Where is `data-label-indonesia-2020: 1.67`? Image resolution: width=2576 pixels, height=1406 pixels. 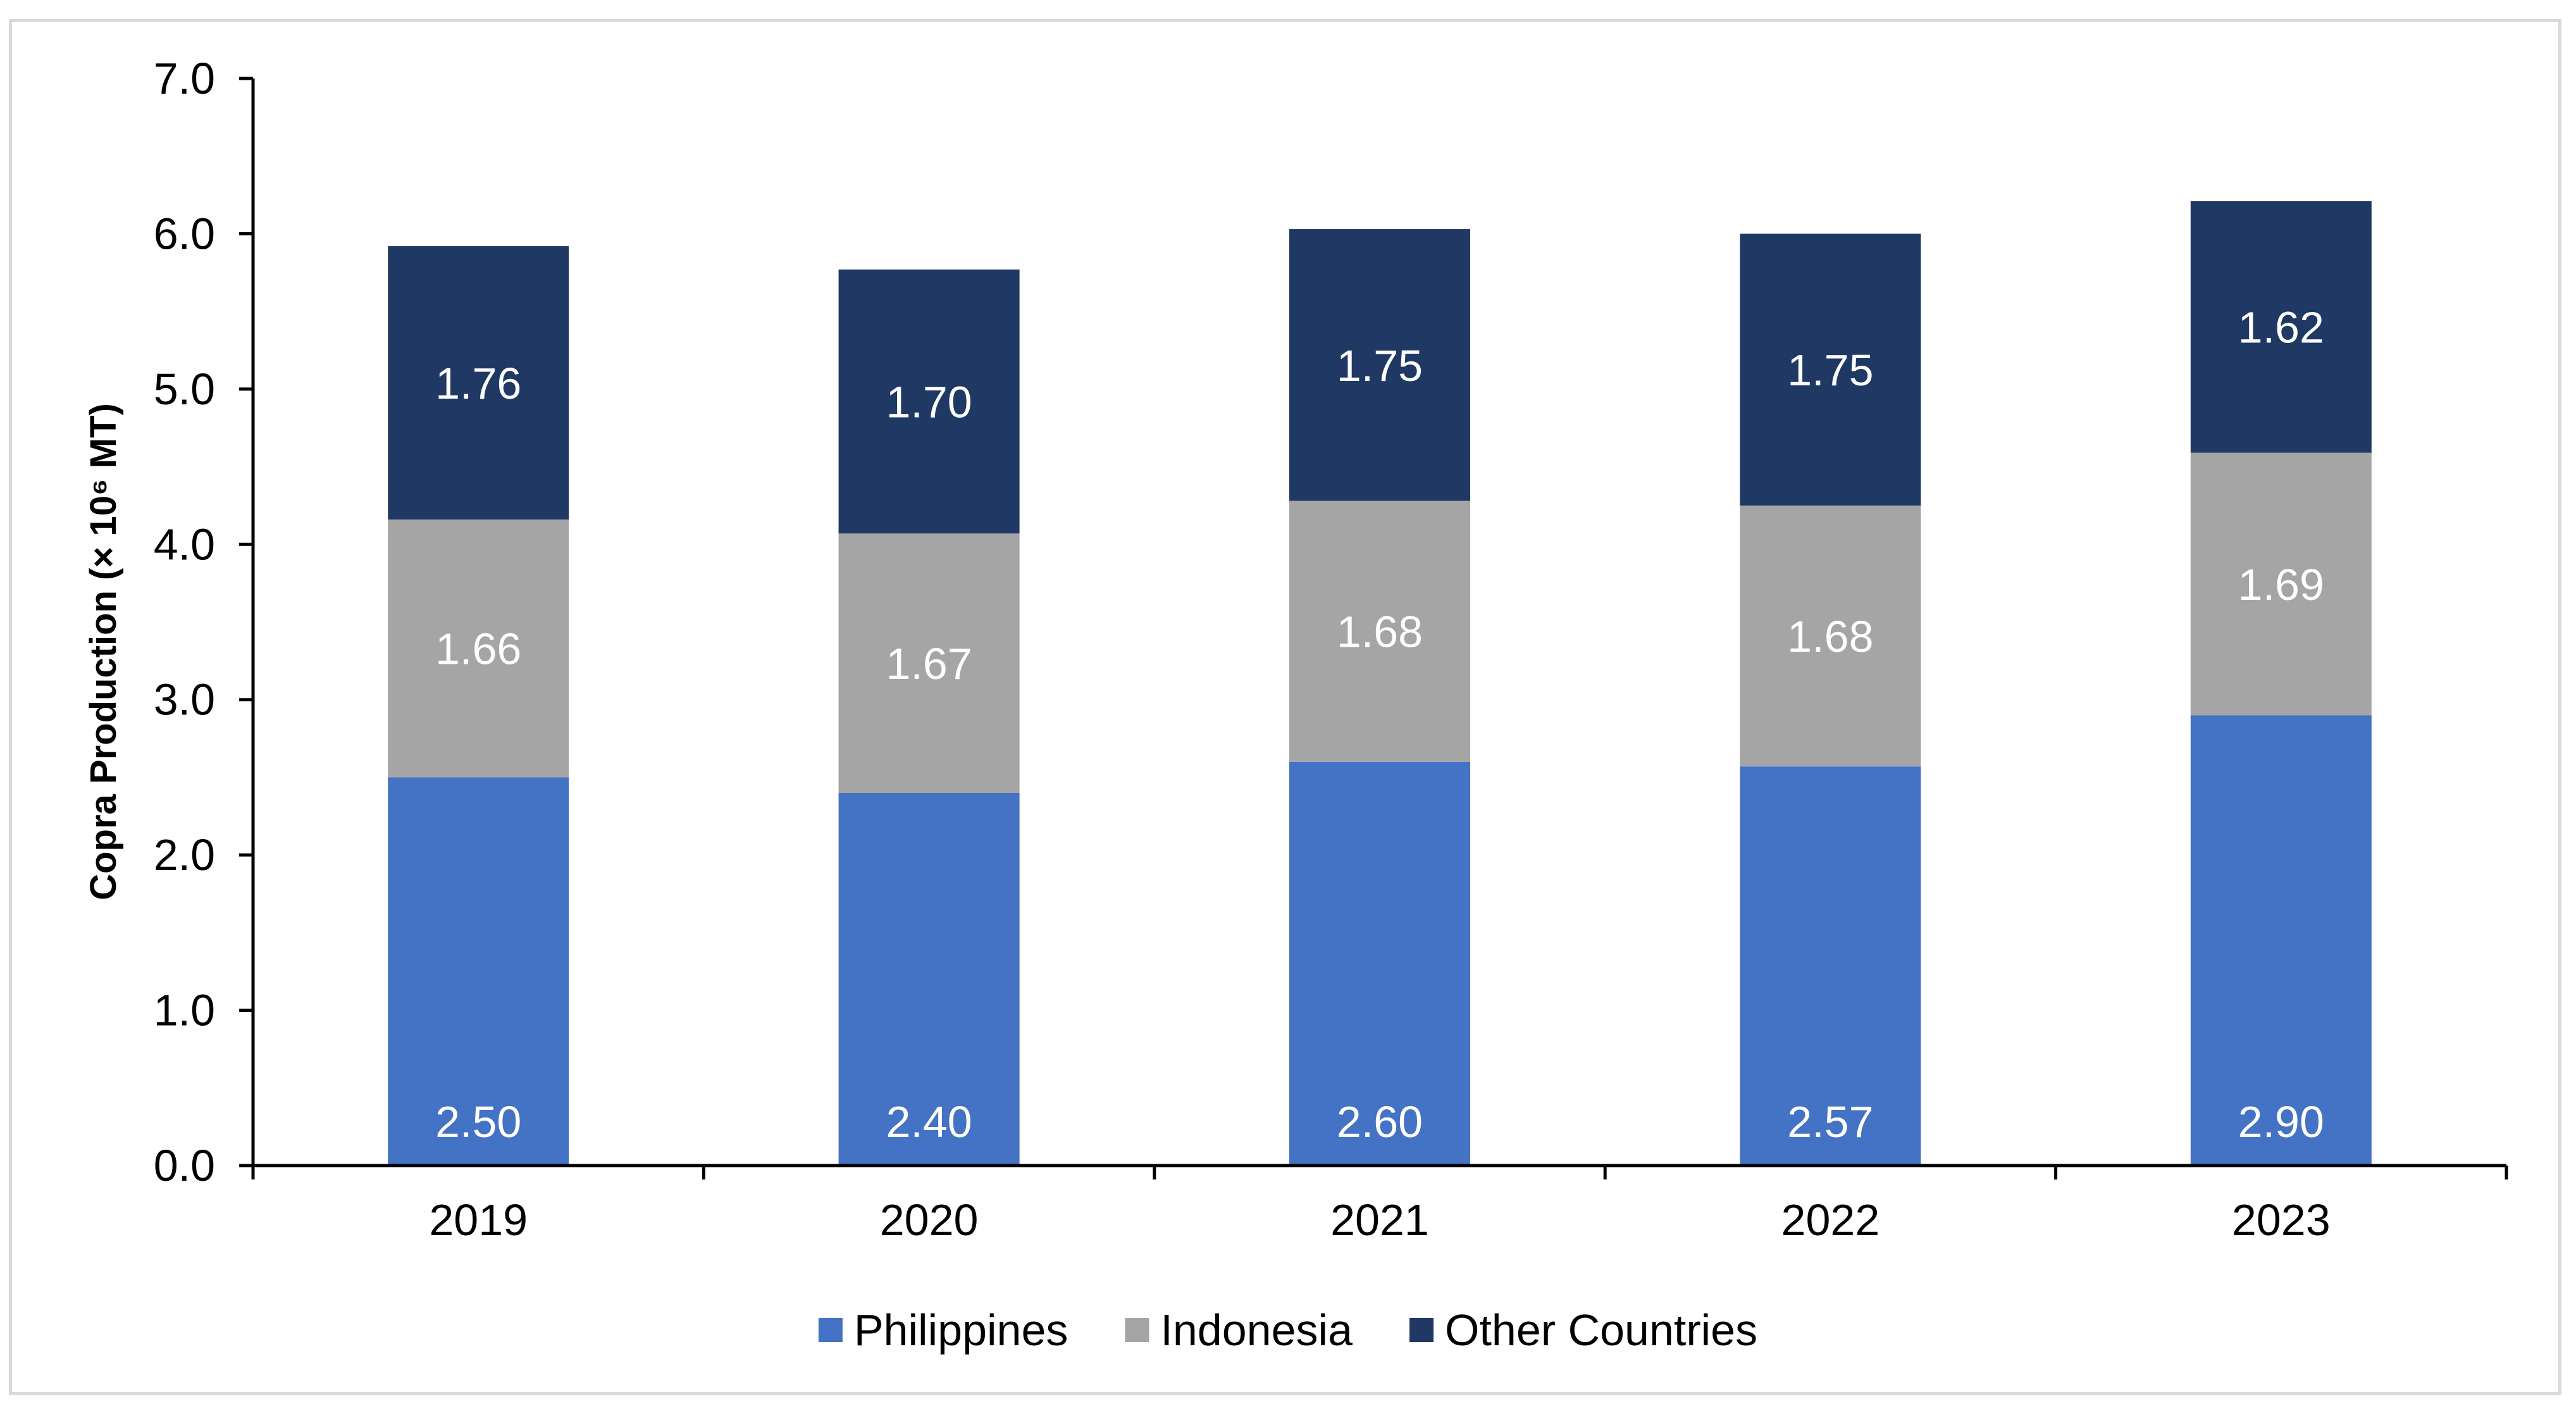 data-label-indonesia-2020: 1.67 is located at coordinates (929, 663).